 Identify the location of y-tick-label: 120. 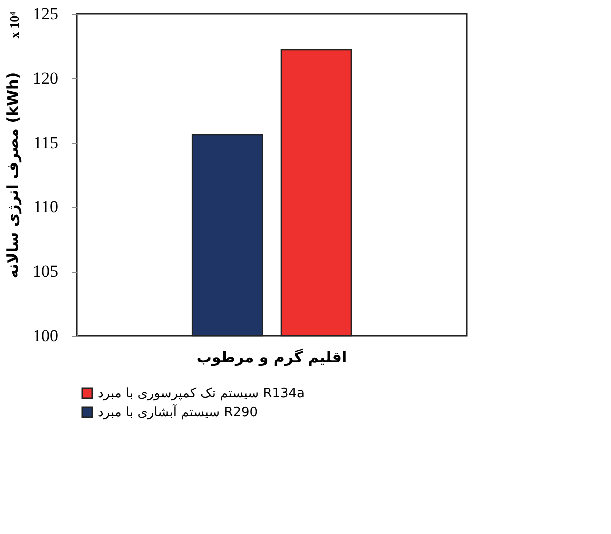
(45, 78).